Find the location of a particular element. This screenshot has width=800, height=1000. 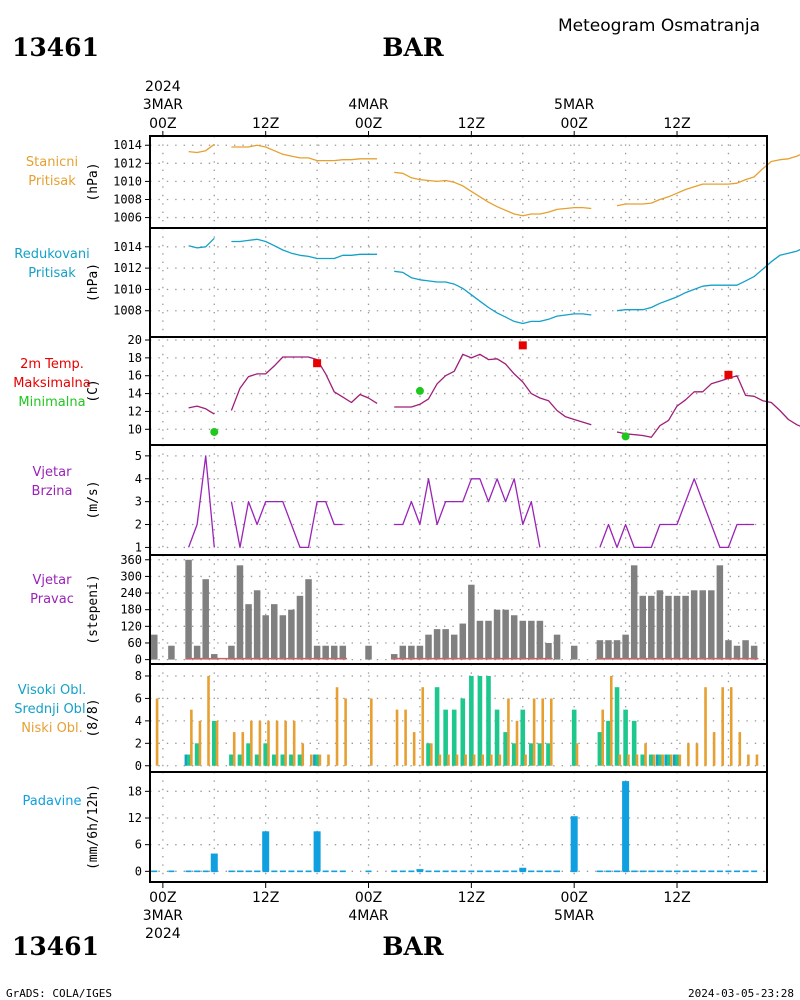

chart-title: Meteogram Osmatranja is located at coordinates (659, 26).